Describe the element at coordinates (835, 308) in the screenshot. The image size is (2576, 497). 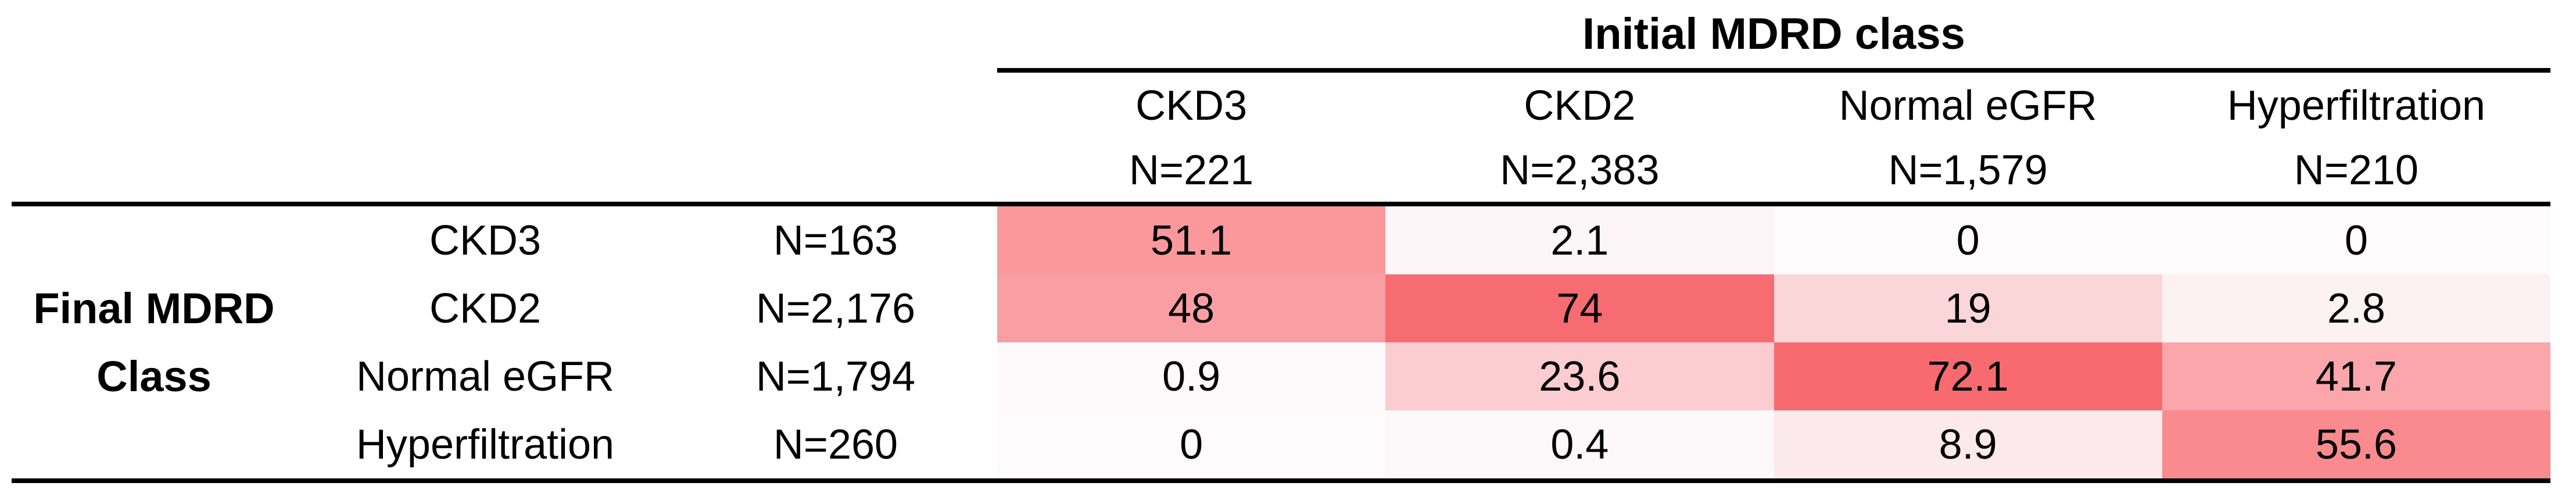
I see `row-n-ckd2: N=2,176` at that location.